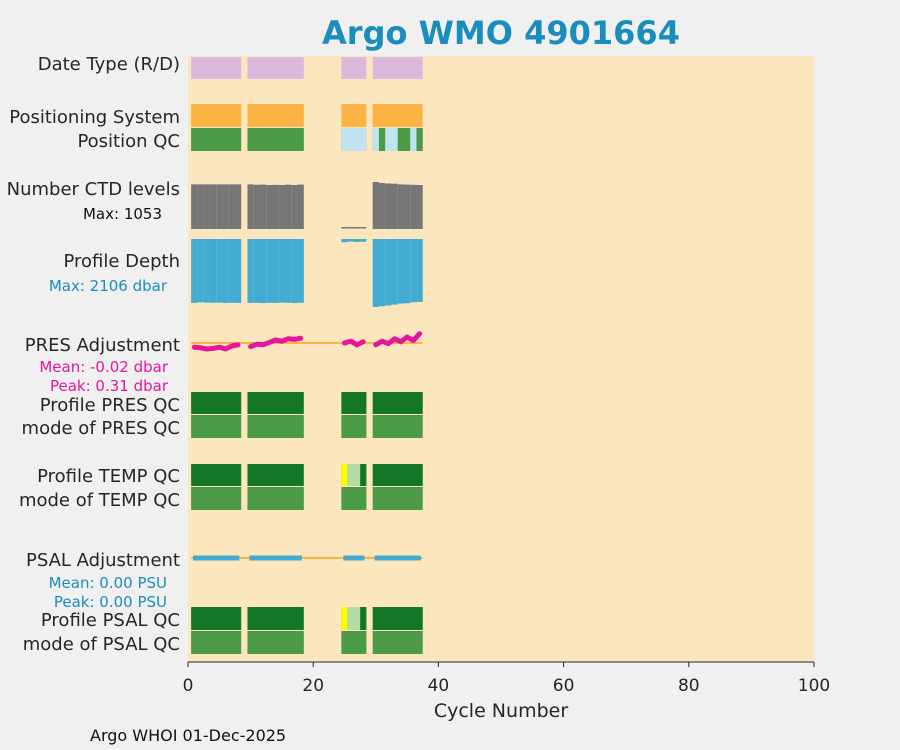 The width and height of the screenshot is (900, 750). I want to click on row-label-pres-adjustment: PRES Adjustment, so click(102, 345).